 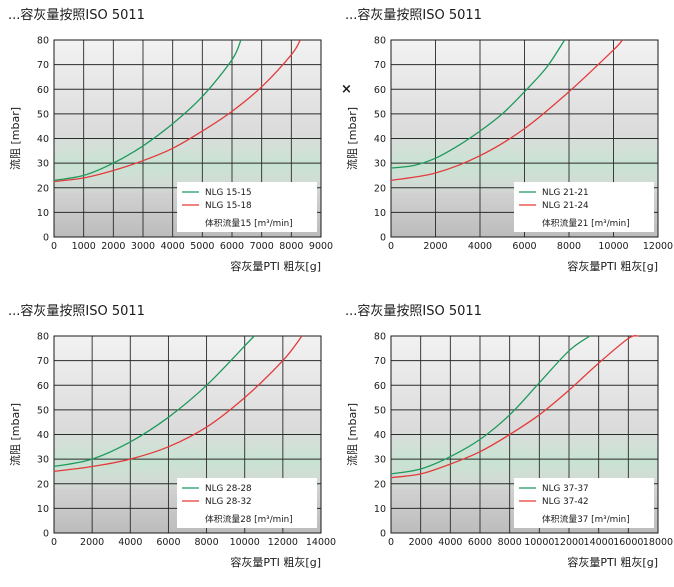 I want to click on legend-label: NLG 15-18, so click(x=228, y=206).